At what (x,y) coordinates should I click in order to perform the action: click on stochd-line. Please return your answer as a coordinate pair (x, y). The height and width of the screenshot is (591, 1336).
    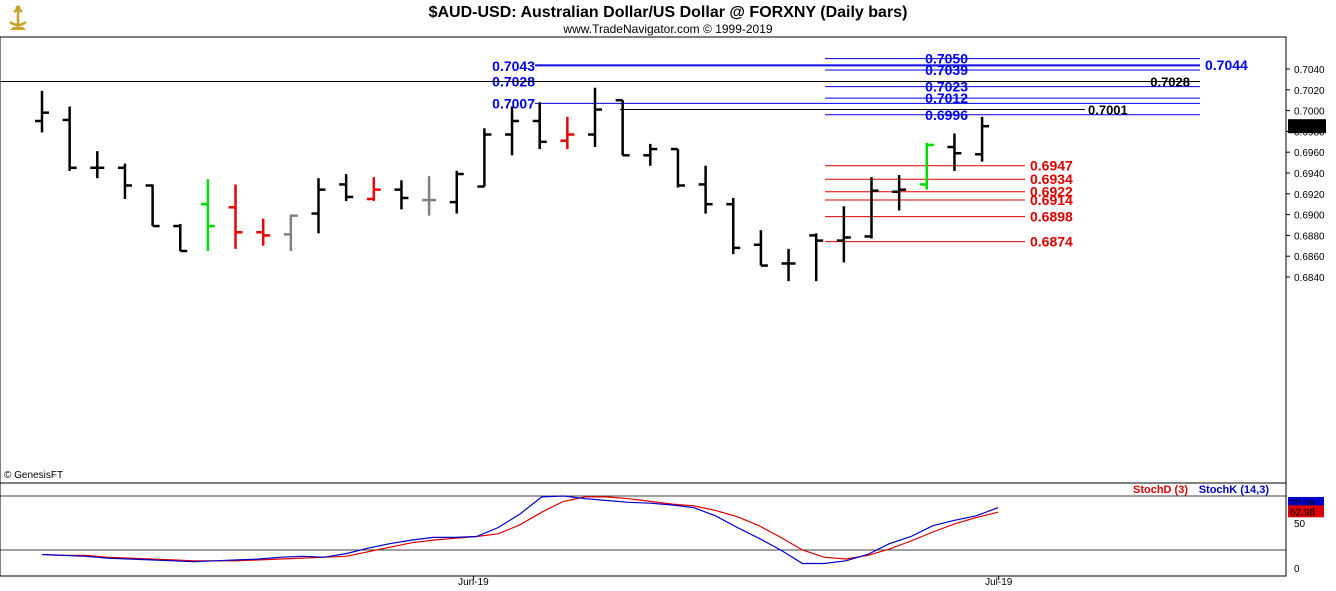
    Looking at the image, I should click on (520, 529).